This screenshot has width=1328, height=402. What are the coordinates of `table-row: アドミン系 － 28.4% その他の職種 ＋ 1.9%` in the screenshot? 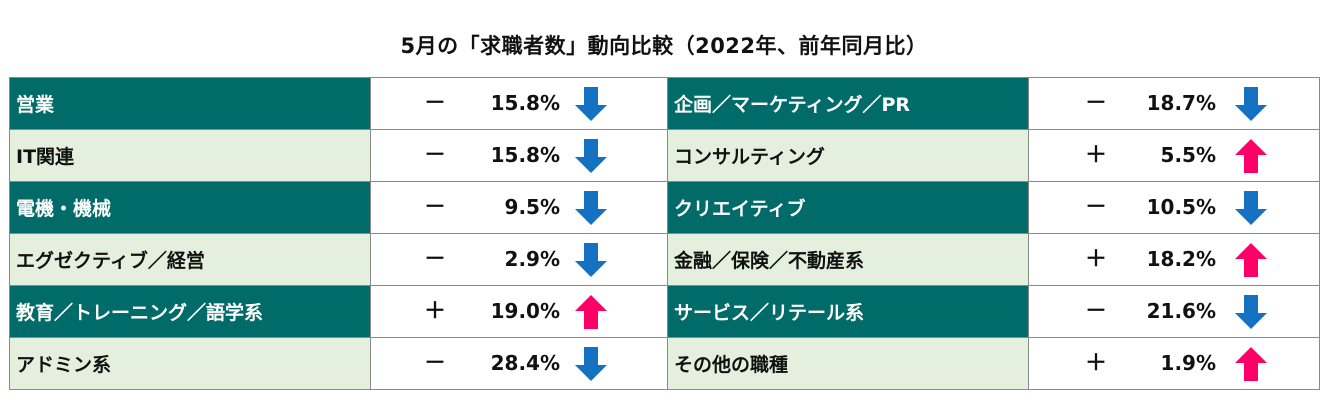 It's located at (664, 363).